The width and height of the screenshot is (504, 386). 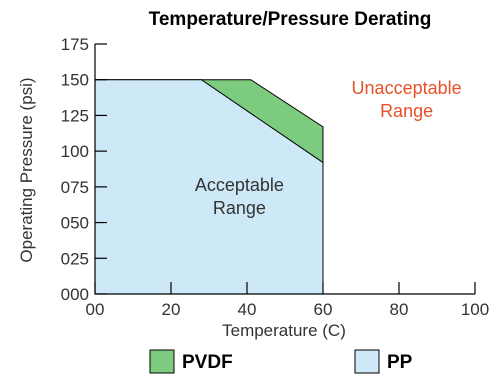 I want to click on x-axis-ticks: 00 20 40 60 80 100, so click(x=287, y=300).